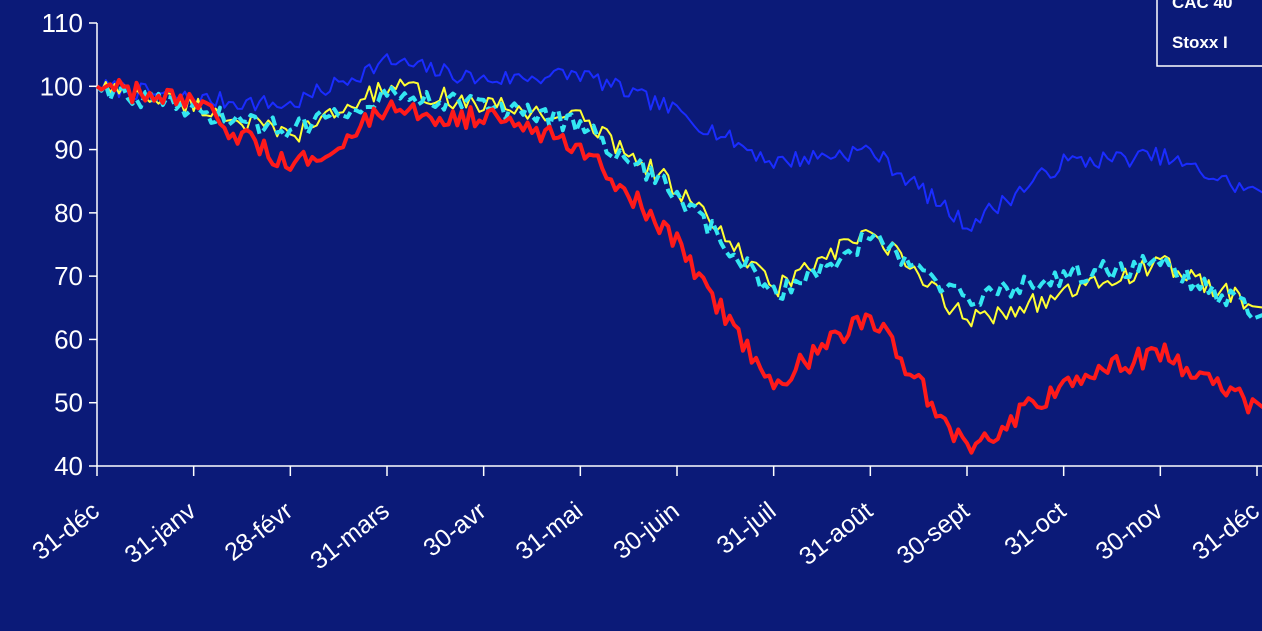 Image resolution: width=1262 pixels, height=631 pixels. Describe the element at coordinates (1200, 42) in the screenshot. I see `legend-entry-2: Stoxx I` at that location.